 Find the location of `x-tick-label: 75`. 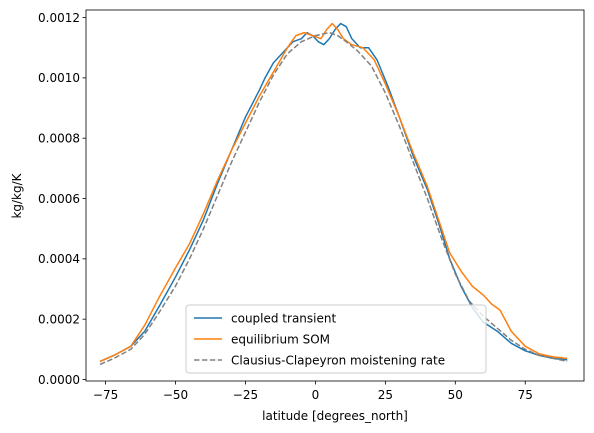

x-tick-label: 75 is located at coordinates (525, 395).